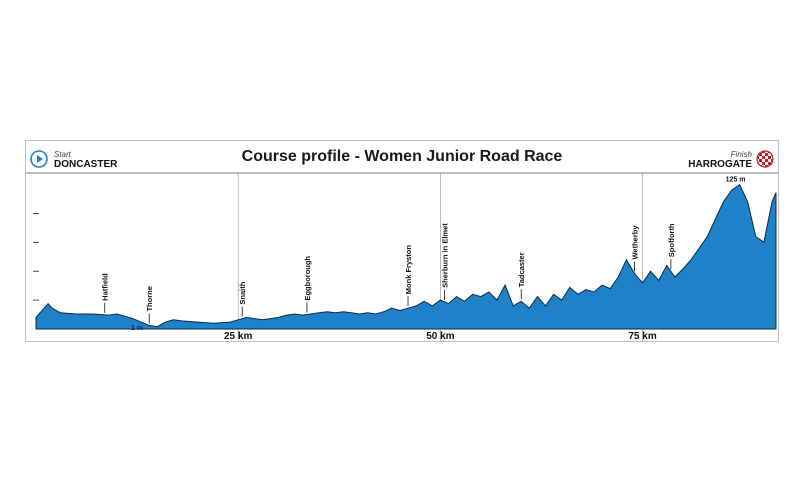 The width and height of the screenshot is (800, 484). Describe the element at coordinates (671, 240) in the screenshot. I see `place-label: Spofforth` at that location.